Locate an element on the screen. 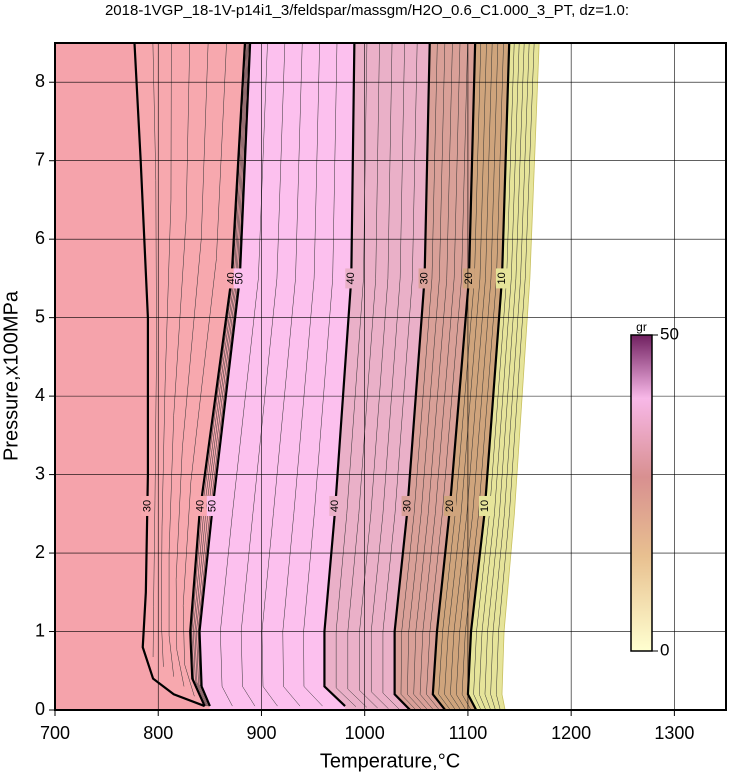 Image resolution: width=734 pixels, height=781 pixels. y-tick-label: 1 is located at coordinates (40, 630).